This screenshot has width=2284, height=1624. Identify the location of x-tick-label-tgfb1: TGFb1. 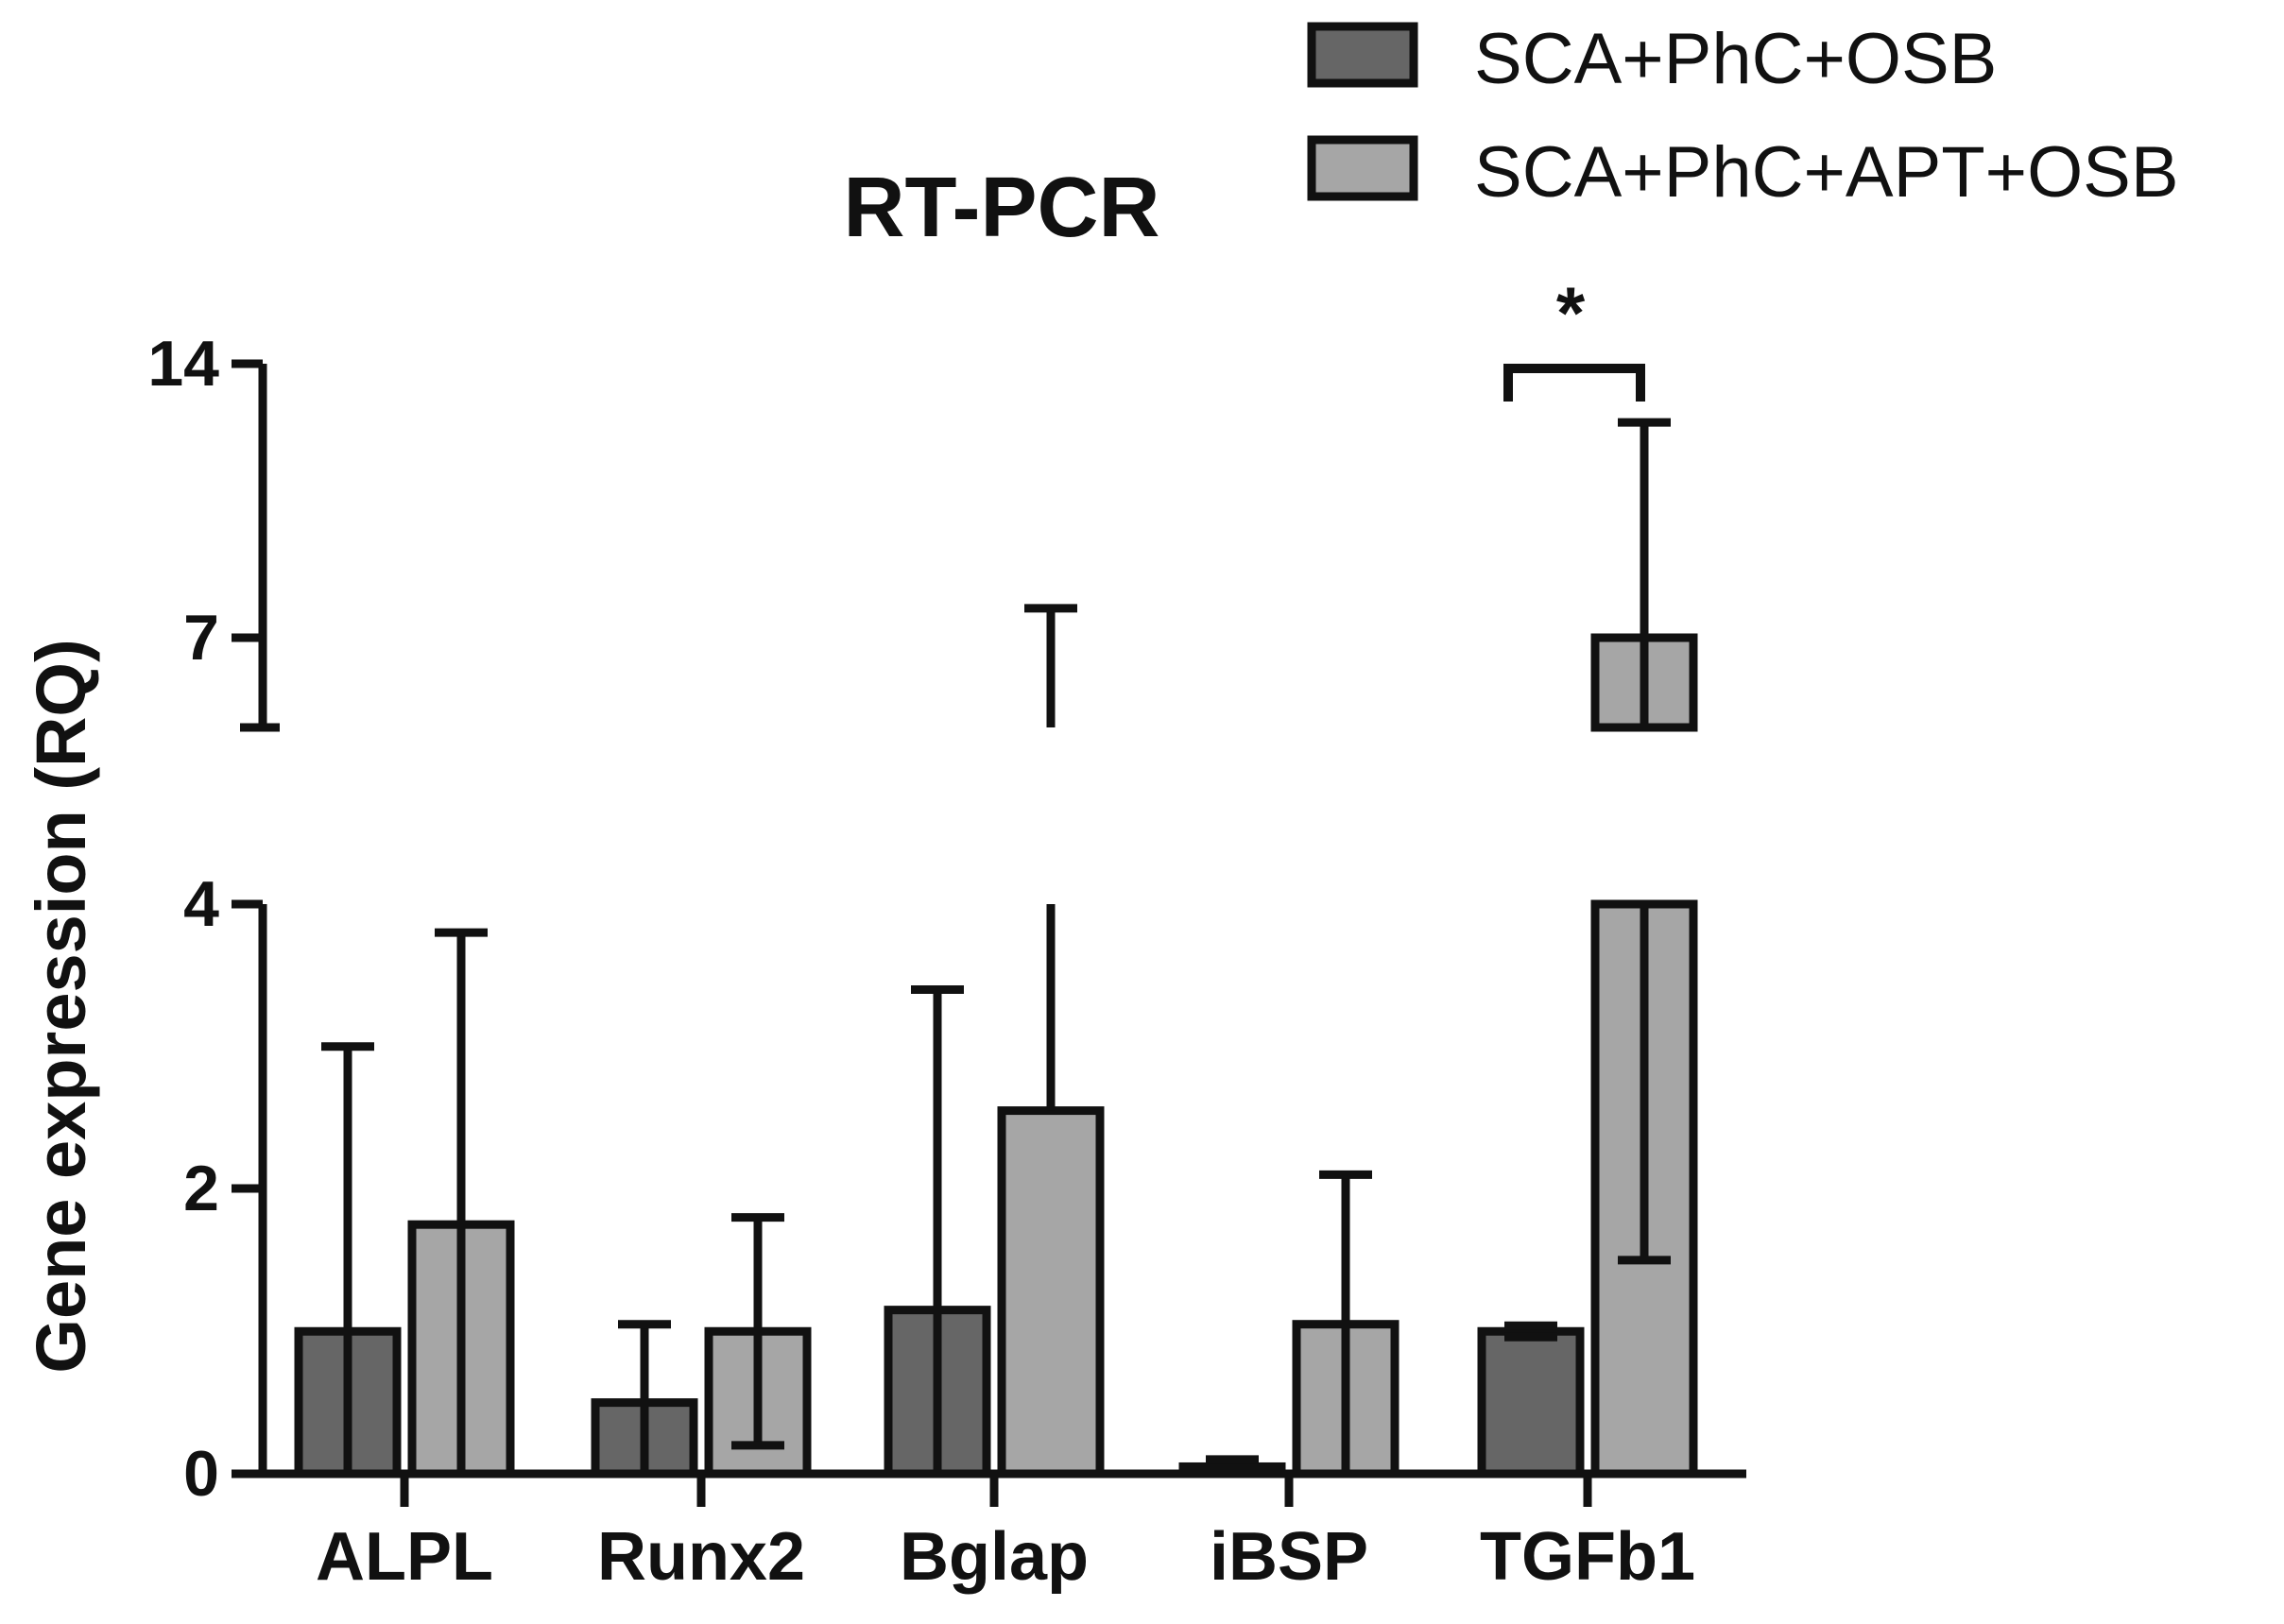
(1587, 1557).